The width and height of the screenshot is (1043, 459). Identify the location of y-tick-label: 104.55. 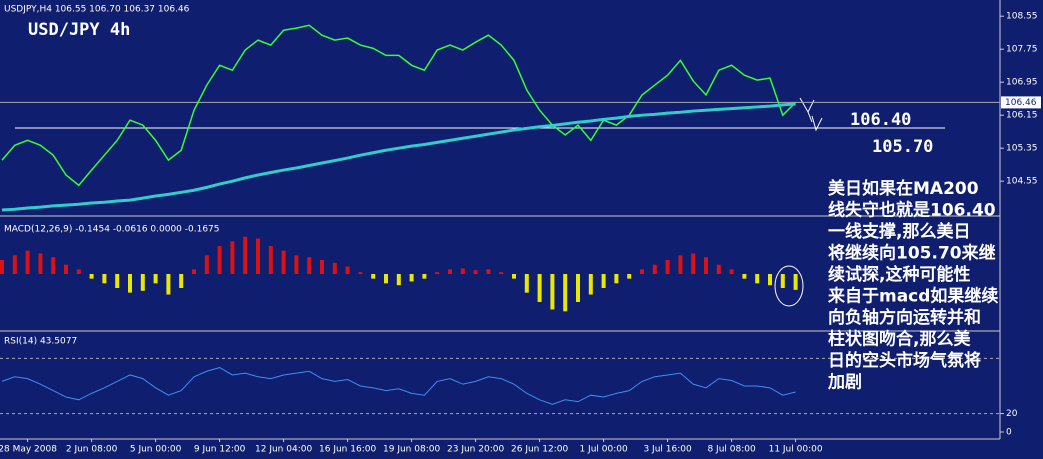
(1022, 182).